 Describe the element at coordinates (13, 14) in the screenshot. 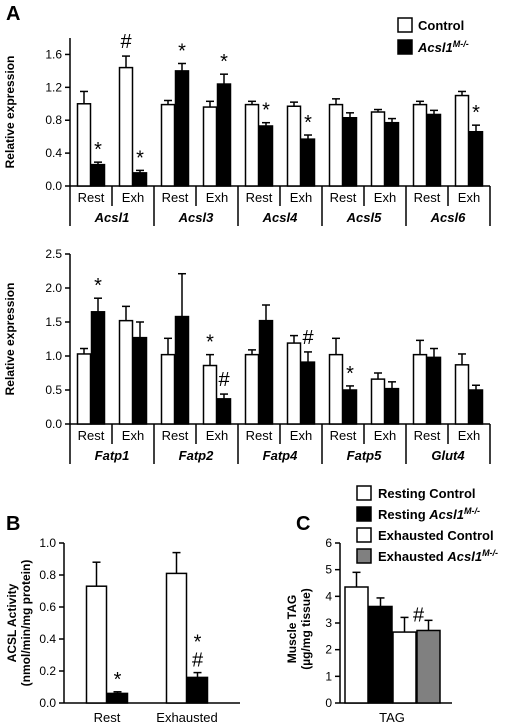

I see `panel-letter-a: A` at that location.